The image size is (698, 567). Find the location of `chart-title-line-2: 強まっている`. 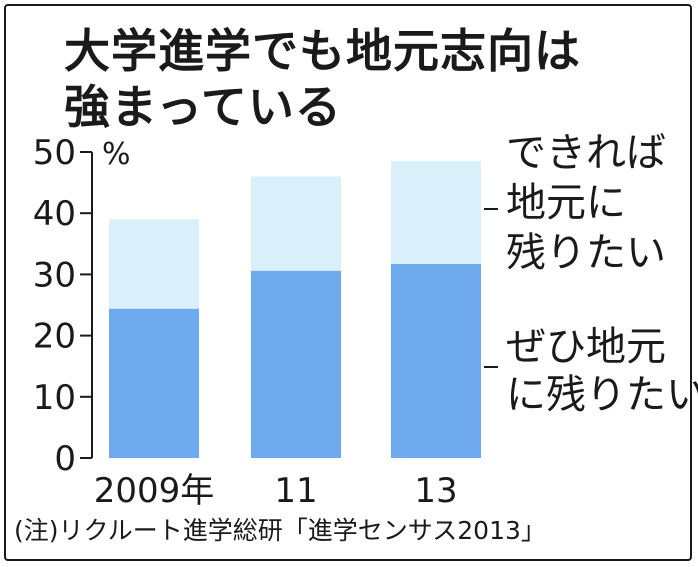

chart-title-line-2: 強まっている is located at coordinates (203, 107).